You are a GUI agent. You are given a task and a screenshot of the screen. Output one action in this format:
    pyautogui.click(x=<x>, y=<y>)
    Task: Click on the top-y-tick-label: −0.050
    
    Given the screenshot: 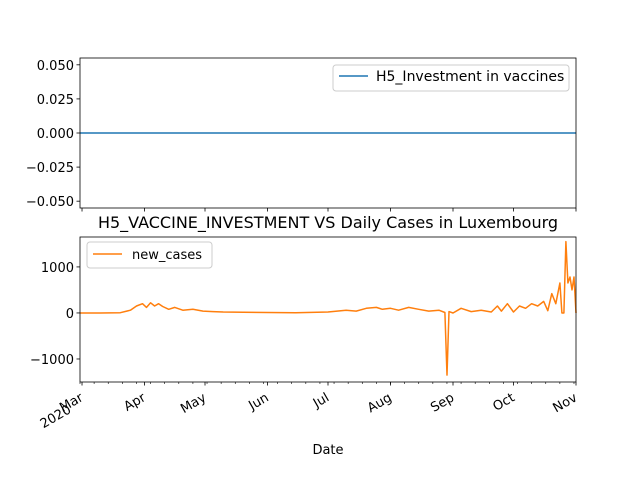 What is the action you would take?
    pyautogui.click(x=50, y=202)
    